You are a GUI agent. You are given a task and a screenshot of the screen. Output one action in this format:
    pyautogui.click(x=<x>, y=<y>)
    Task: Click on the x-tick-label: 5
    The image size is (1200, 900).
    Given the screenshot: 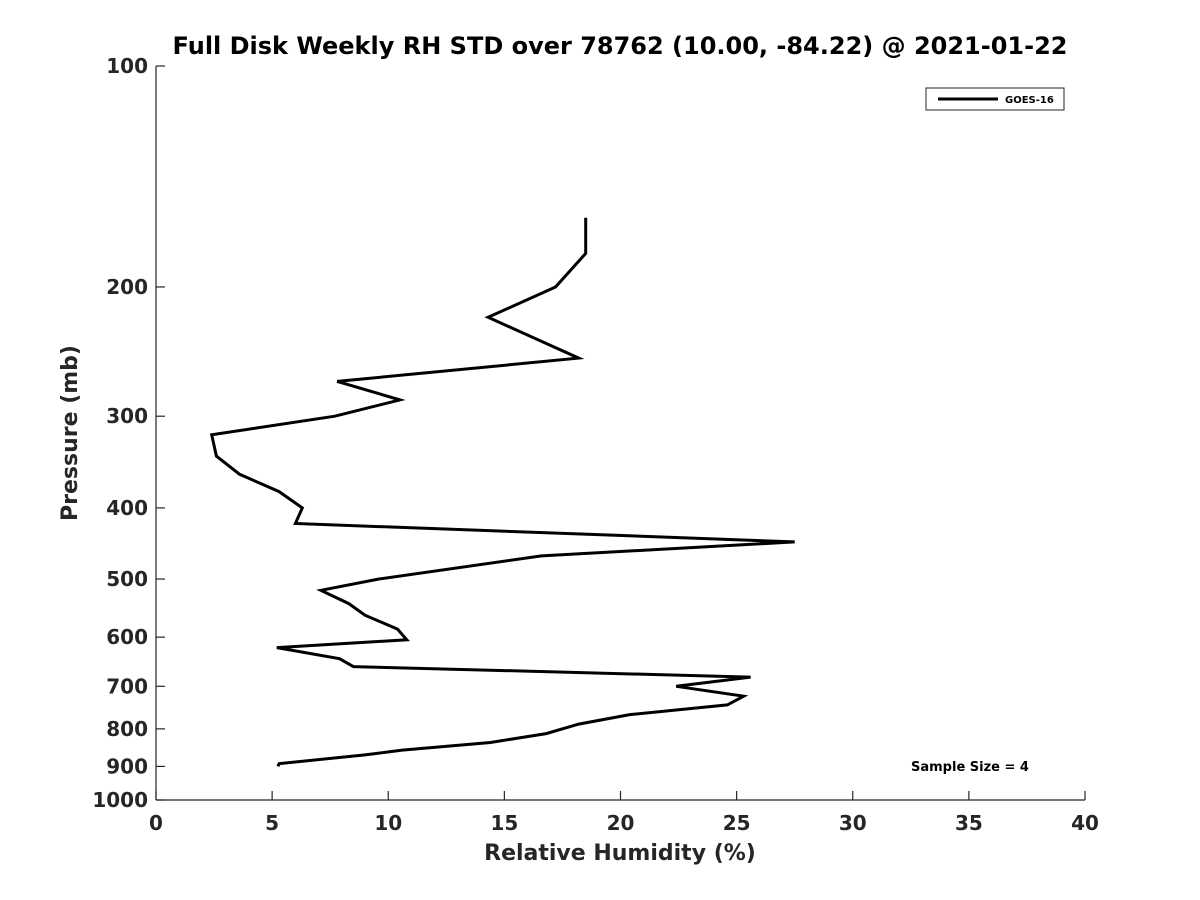 What is the action you would take?
    pyautogui.click(x=272, y=823)
    